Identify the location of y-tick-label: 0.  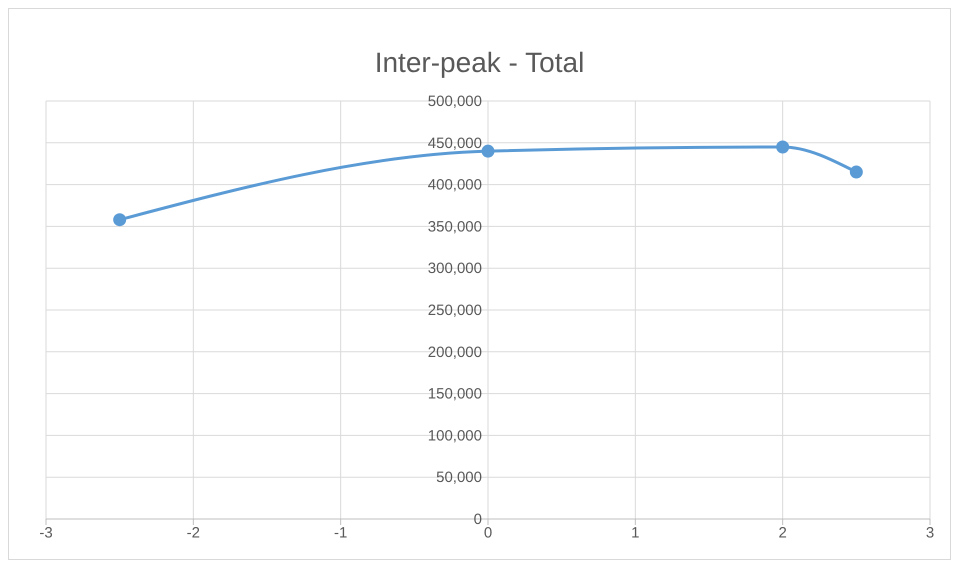
(478, 519).